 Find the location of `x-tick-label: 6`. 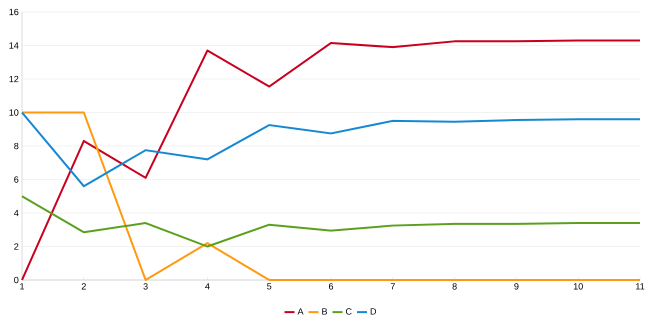

x-tick-label: 6 is located at coordinates (331, 286).